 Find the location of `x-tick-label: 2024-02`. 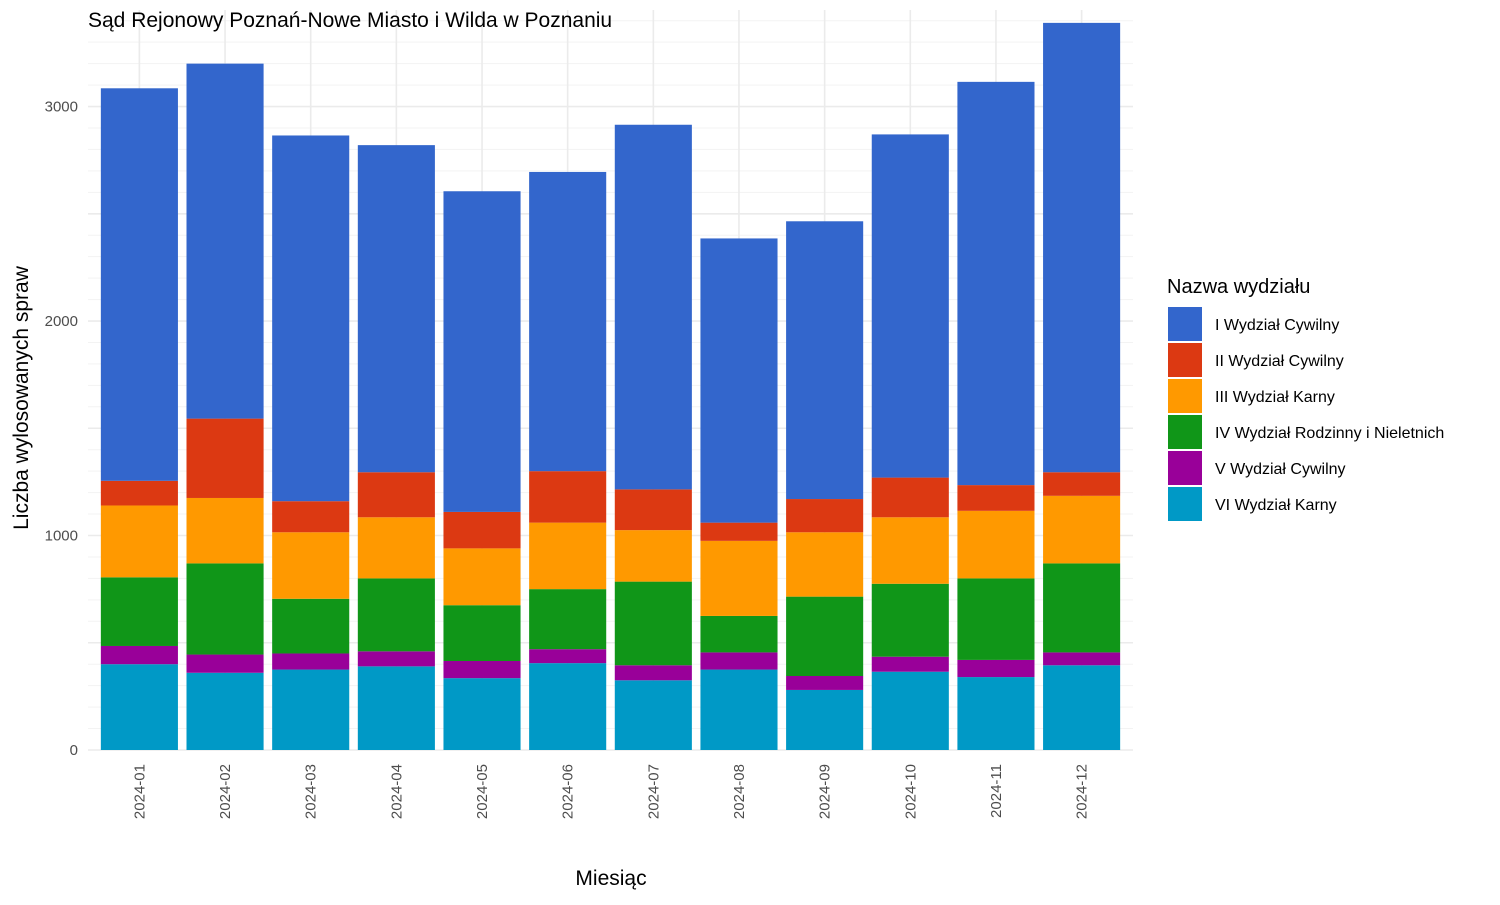

x-tick-label: 2024-02 is located at coordinates (225, 791).